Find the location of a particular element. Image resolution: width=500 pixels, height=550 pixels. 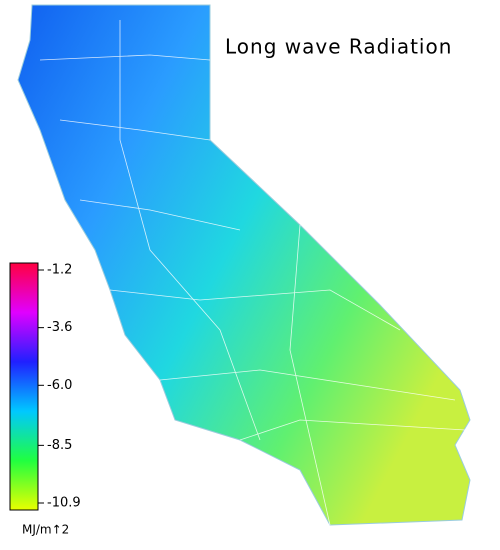

colorbar-tick-label: -6.0 is located at coordinates (59, 385).